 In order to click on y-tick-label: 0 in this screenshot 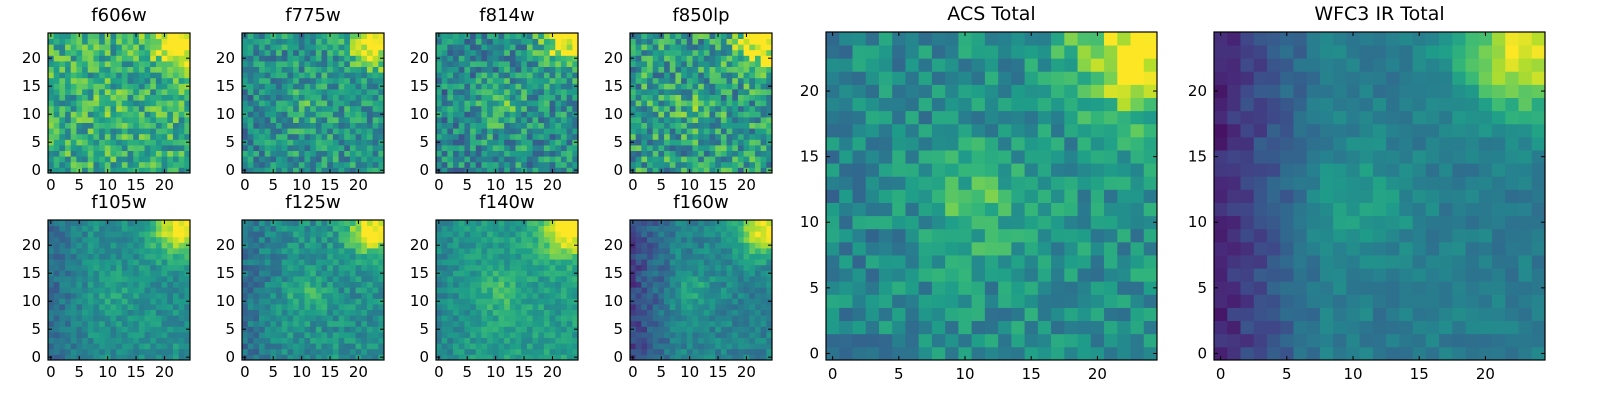, I will do `click(424, 170)`.